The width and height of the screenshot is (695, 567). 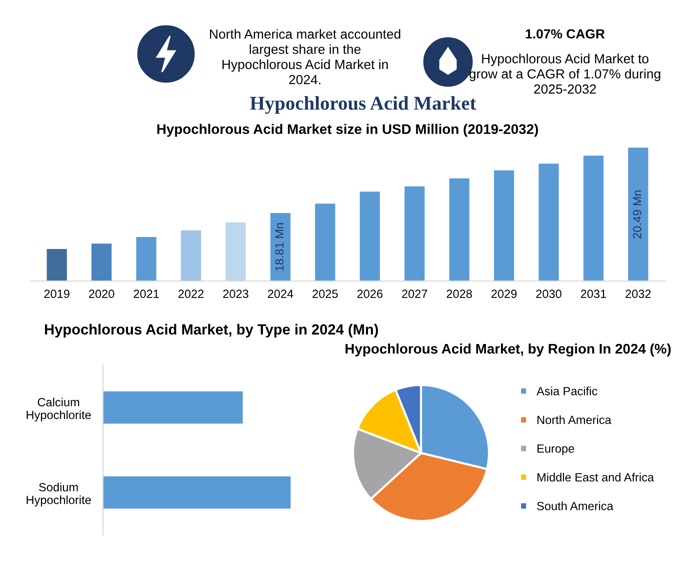 What do you see at coordinates (596, 477) in the screenshot?
I see `legend-label: Middle East and Africa` at bounding box center [596, 477].